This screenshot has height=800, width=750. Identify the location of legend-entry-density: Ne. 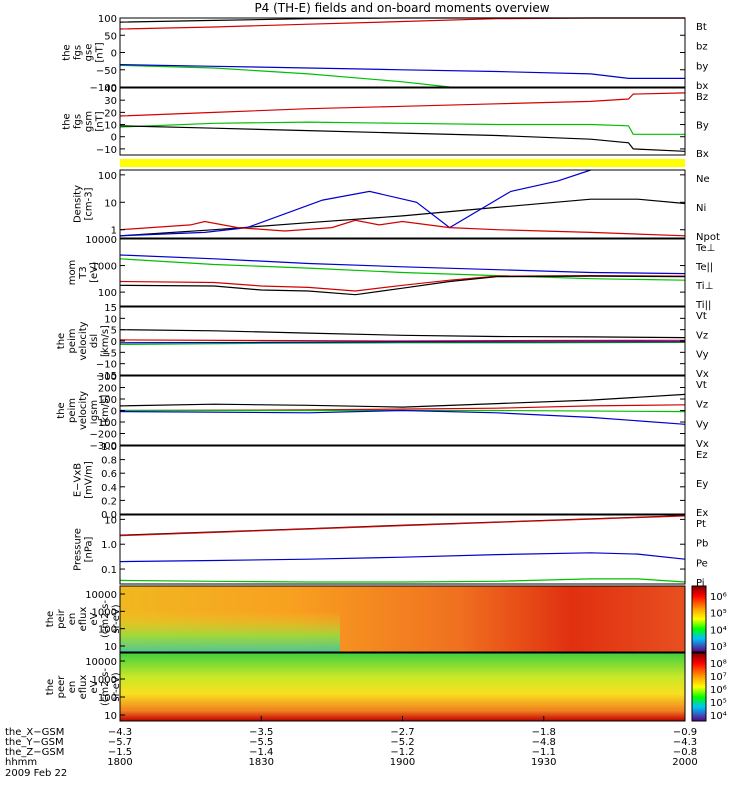
(703, 179).